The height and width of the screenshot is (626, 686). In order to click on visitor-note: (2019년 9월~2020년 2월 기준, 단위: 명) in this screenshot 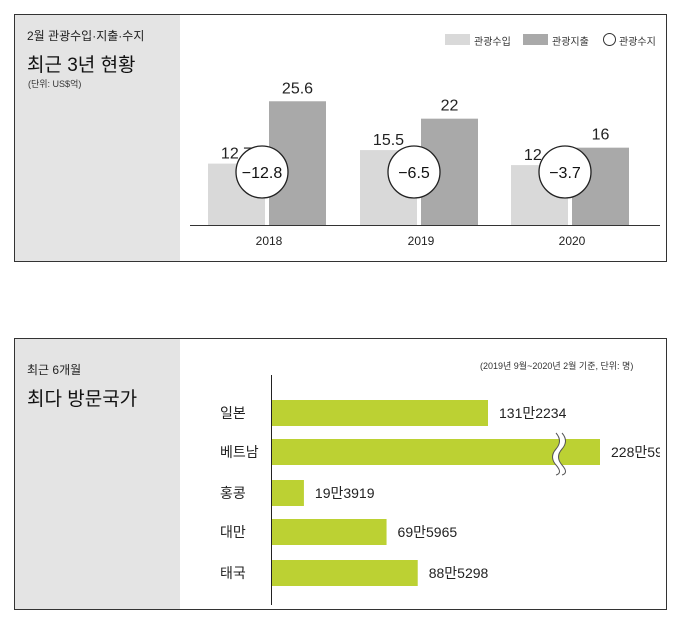, I will do `click(557, 366)`.